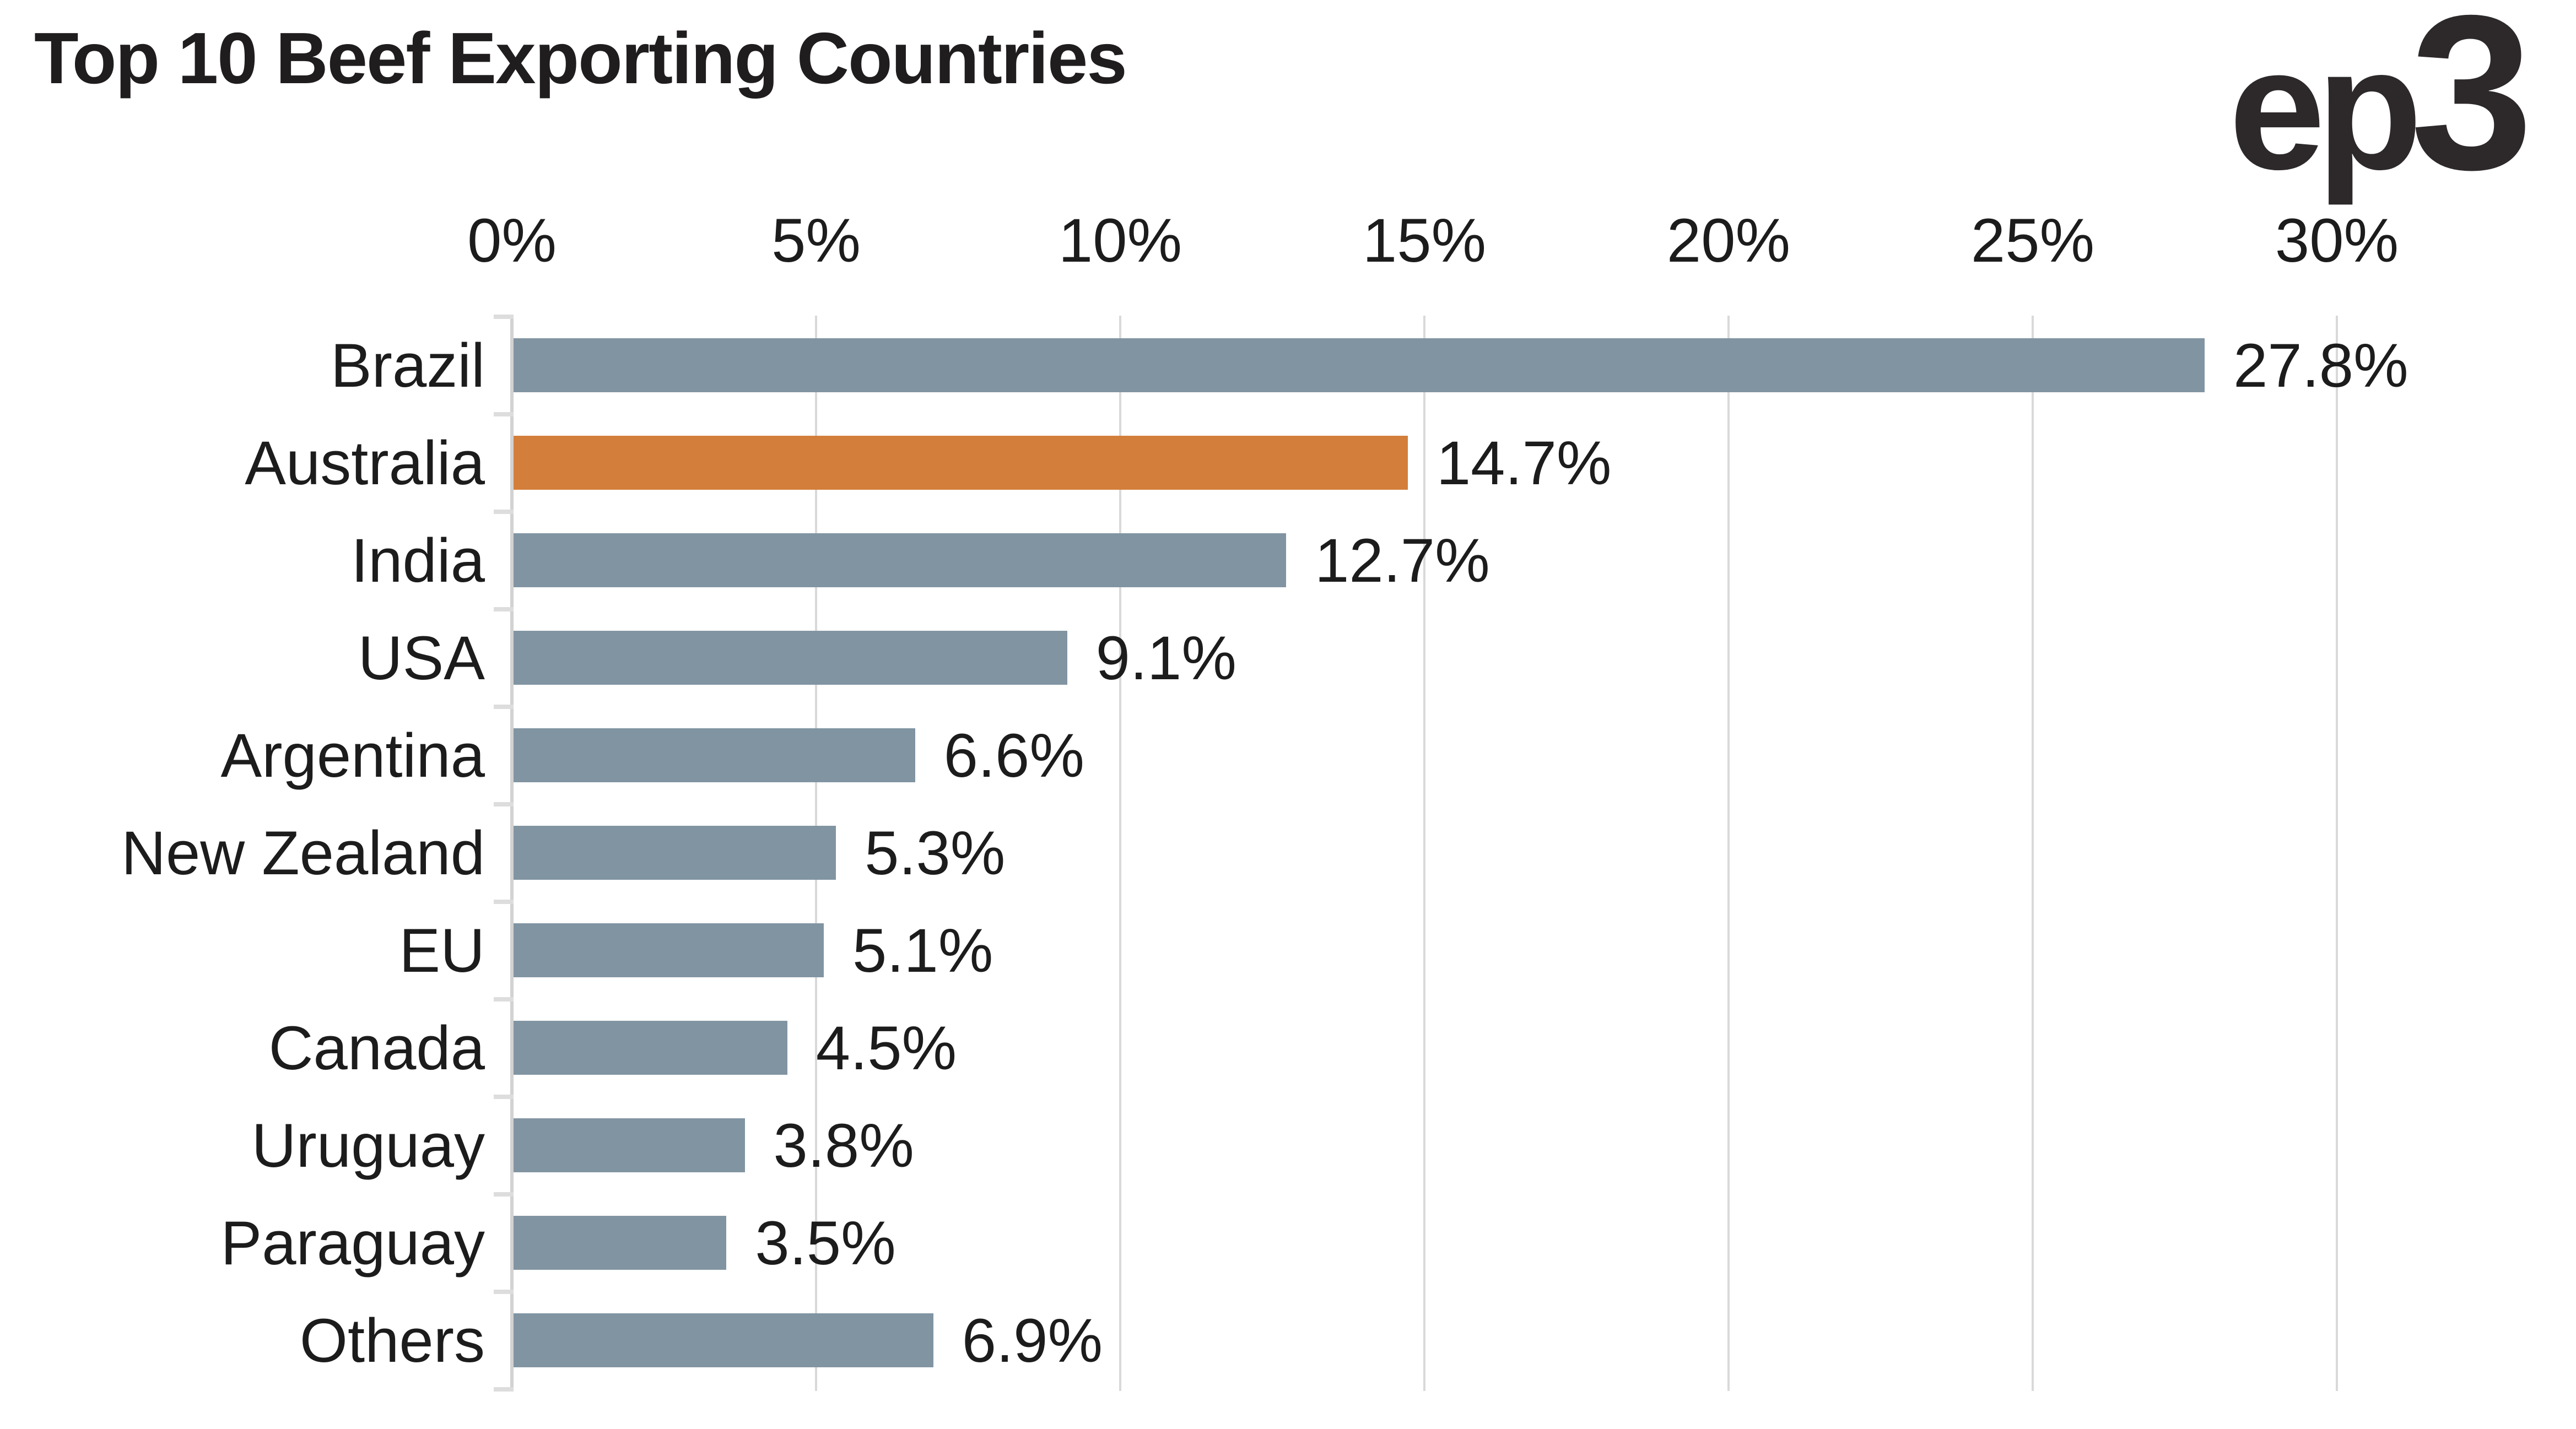 Image resolution: width=2576 pixels, height=1429 pixels. Describe the element at coordinates (442, 950) in the screenshot. I see `category-label: EU` at that location.